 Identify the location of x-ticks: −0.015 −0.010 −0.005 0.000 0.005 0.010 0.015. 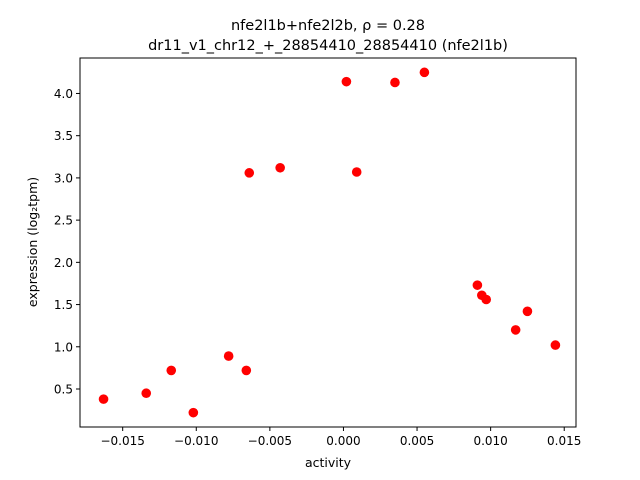
(340, 437).